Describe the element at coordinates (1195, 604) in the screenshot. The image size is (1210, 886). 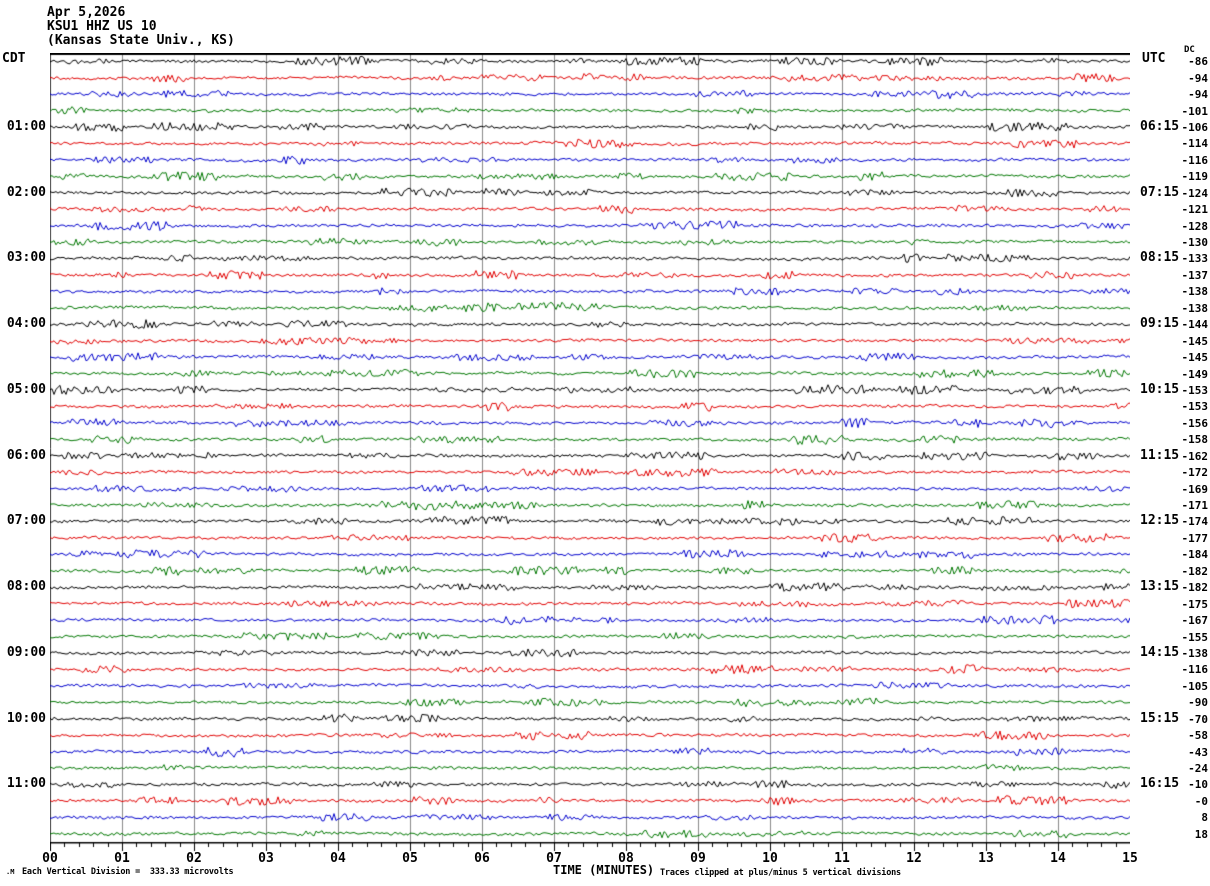
I see `dc-offset-value: -175` at that location.